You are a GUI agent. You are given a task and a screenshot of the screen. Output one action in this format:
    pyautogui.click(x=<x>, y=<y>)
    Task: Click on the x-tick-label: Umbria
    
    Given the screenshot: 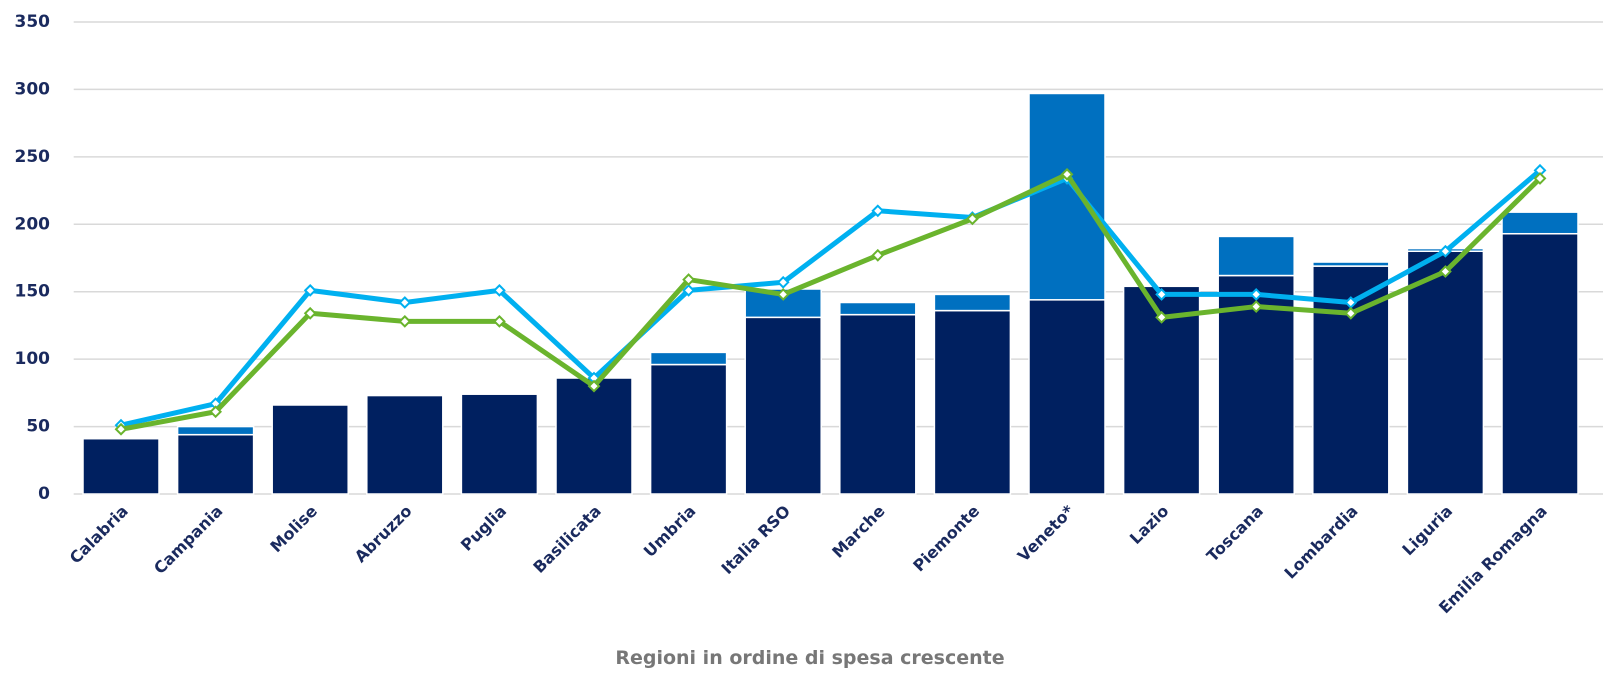 What is the action you would take?
    pyautogui.click(x=670, y=531)
    